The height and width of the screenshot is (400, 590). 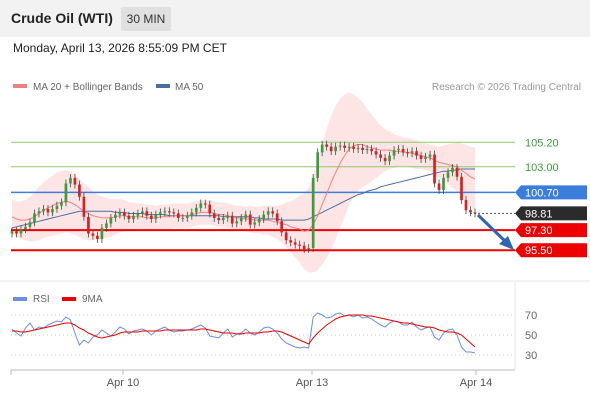 I want to click on rsi-legend-swatch, so click(x=20, y=299).